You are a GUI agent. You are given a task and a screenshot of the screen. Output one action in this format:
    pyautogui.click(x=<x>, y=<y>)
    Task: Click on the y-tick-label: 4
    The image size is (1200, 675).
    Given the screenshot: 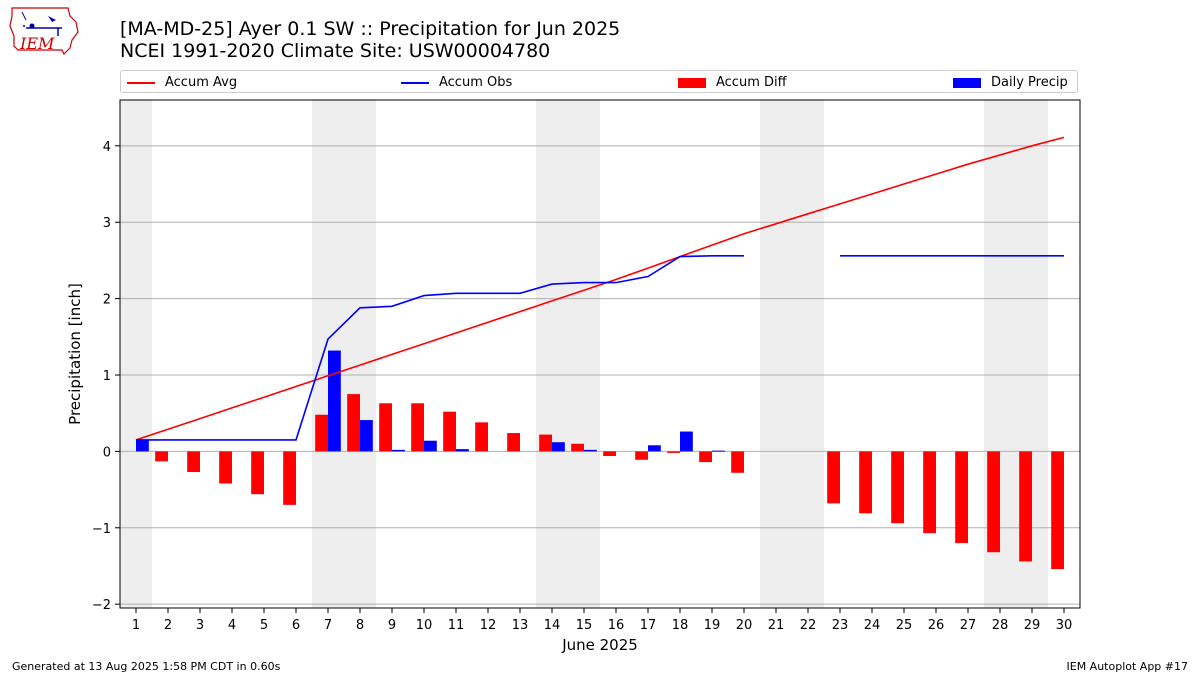 What is the action you would take?
    pyautogui.click(x=107, y=147)
    